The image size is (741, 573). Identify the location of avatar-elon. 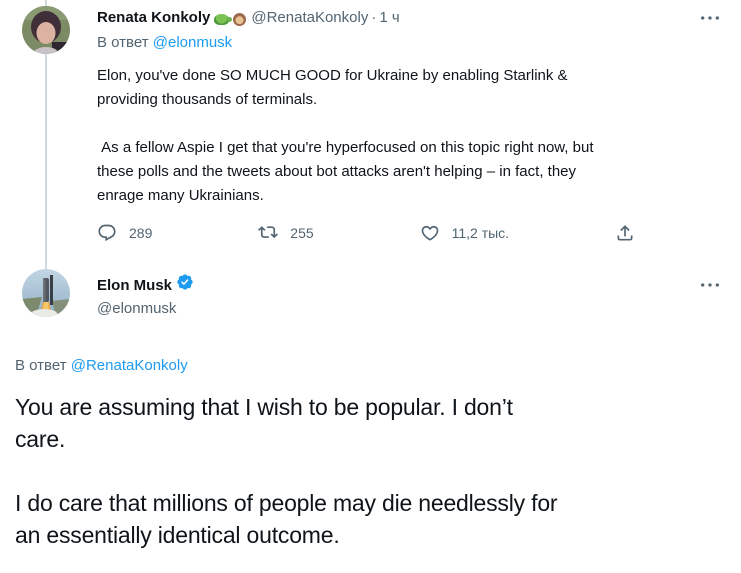
(46, 293).